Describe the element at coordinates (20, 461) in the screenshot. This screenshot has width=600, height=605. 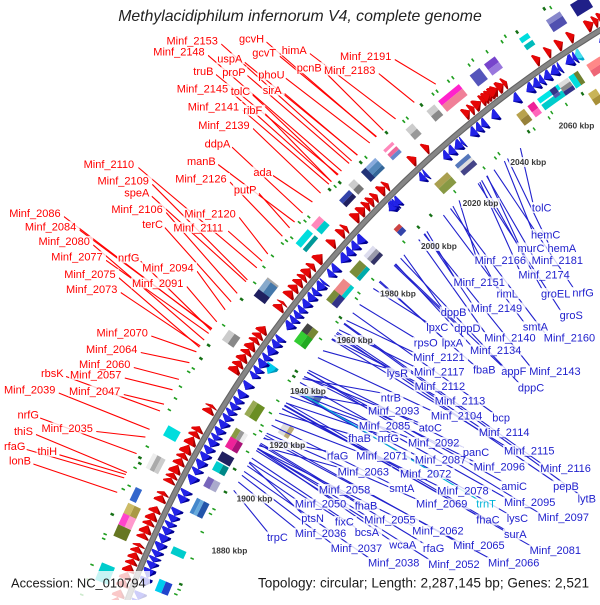
I see `svg-text: lonB` at that location.